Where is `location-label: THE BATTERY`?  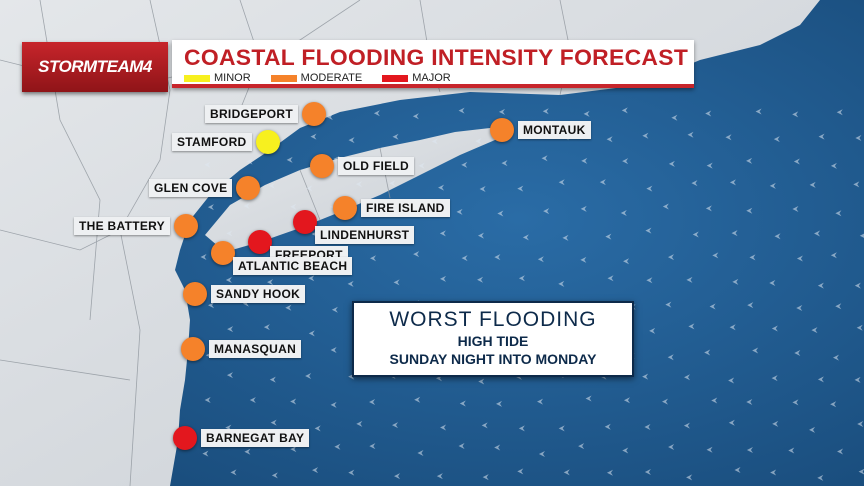
location-label: THE BATTERY is located at coordinates (122, 226).